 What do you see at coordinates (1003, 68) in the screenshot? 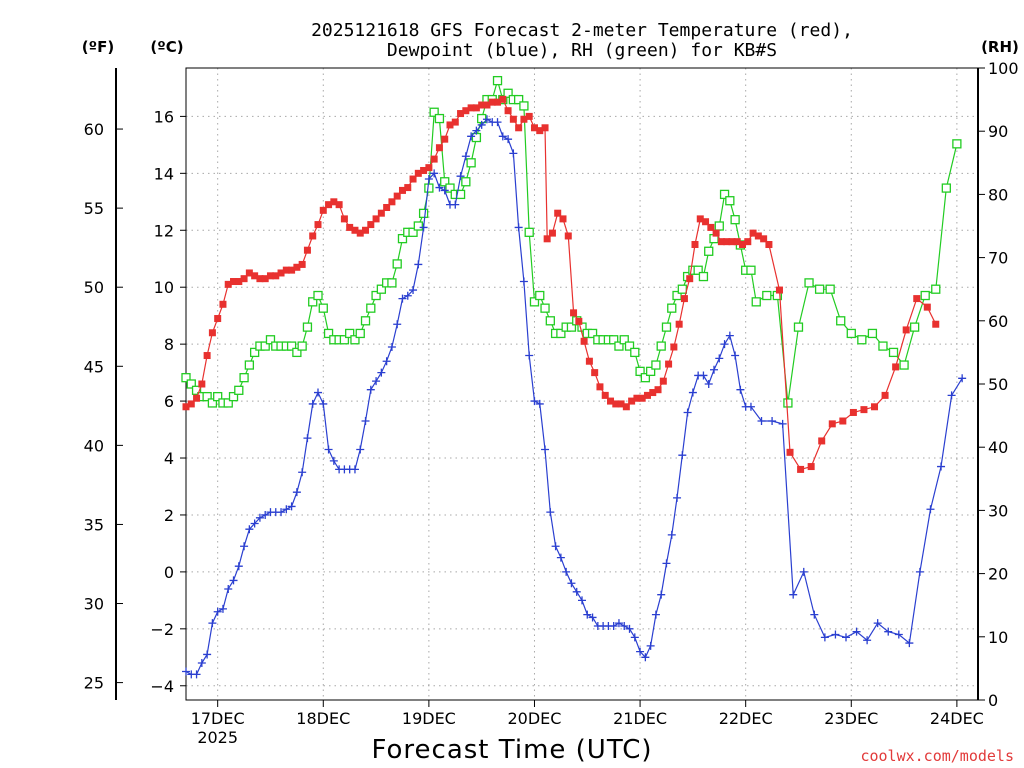
I see `rh-tick-label: 100` at bounding box center [1003, 68].